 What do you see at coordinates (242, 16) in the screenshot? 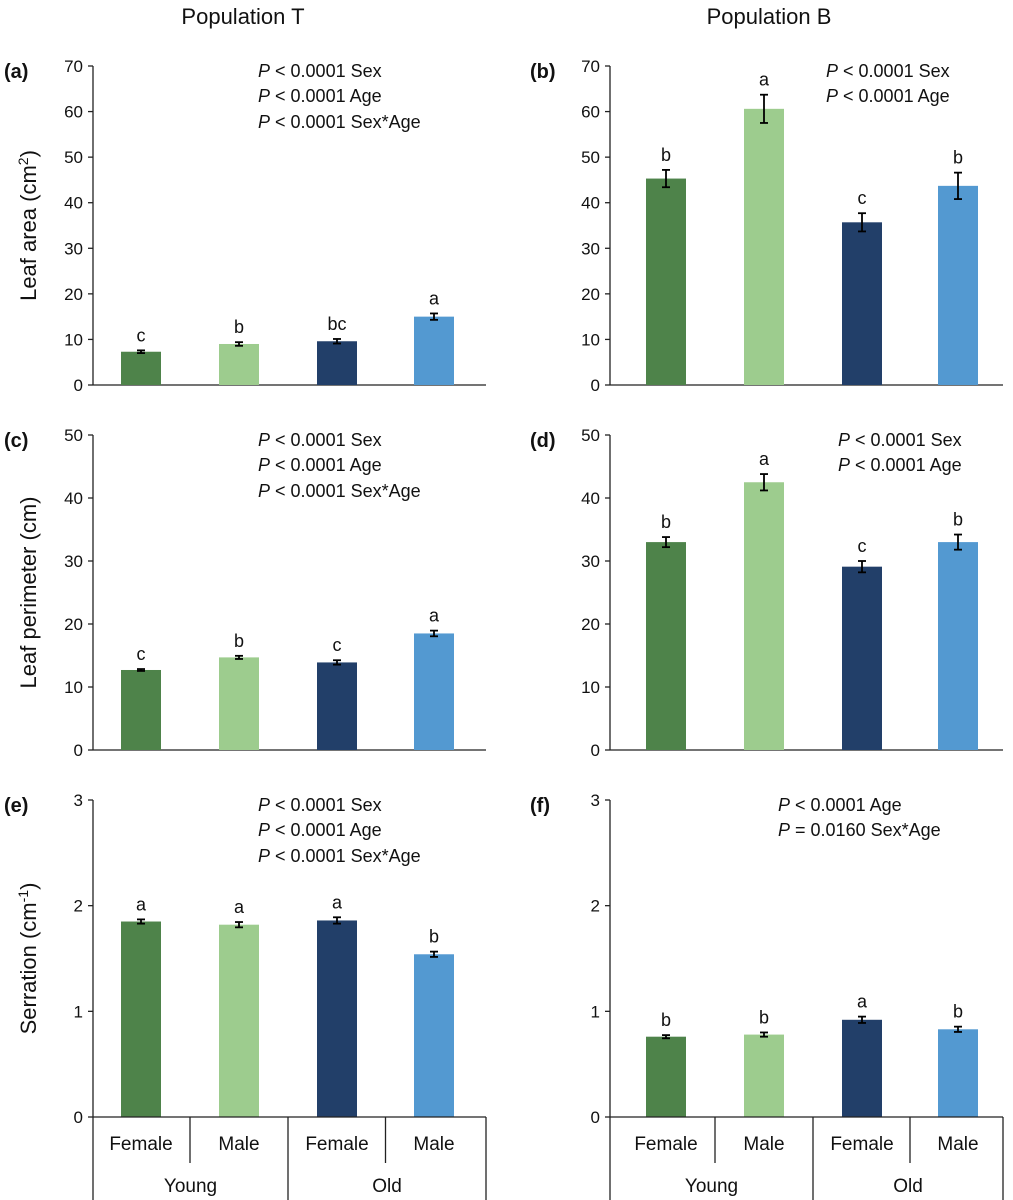
I see `column-title-population-t: Population T` at bounding box center [242, 16].